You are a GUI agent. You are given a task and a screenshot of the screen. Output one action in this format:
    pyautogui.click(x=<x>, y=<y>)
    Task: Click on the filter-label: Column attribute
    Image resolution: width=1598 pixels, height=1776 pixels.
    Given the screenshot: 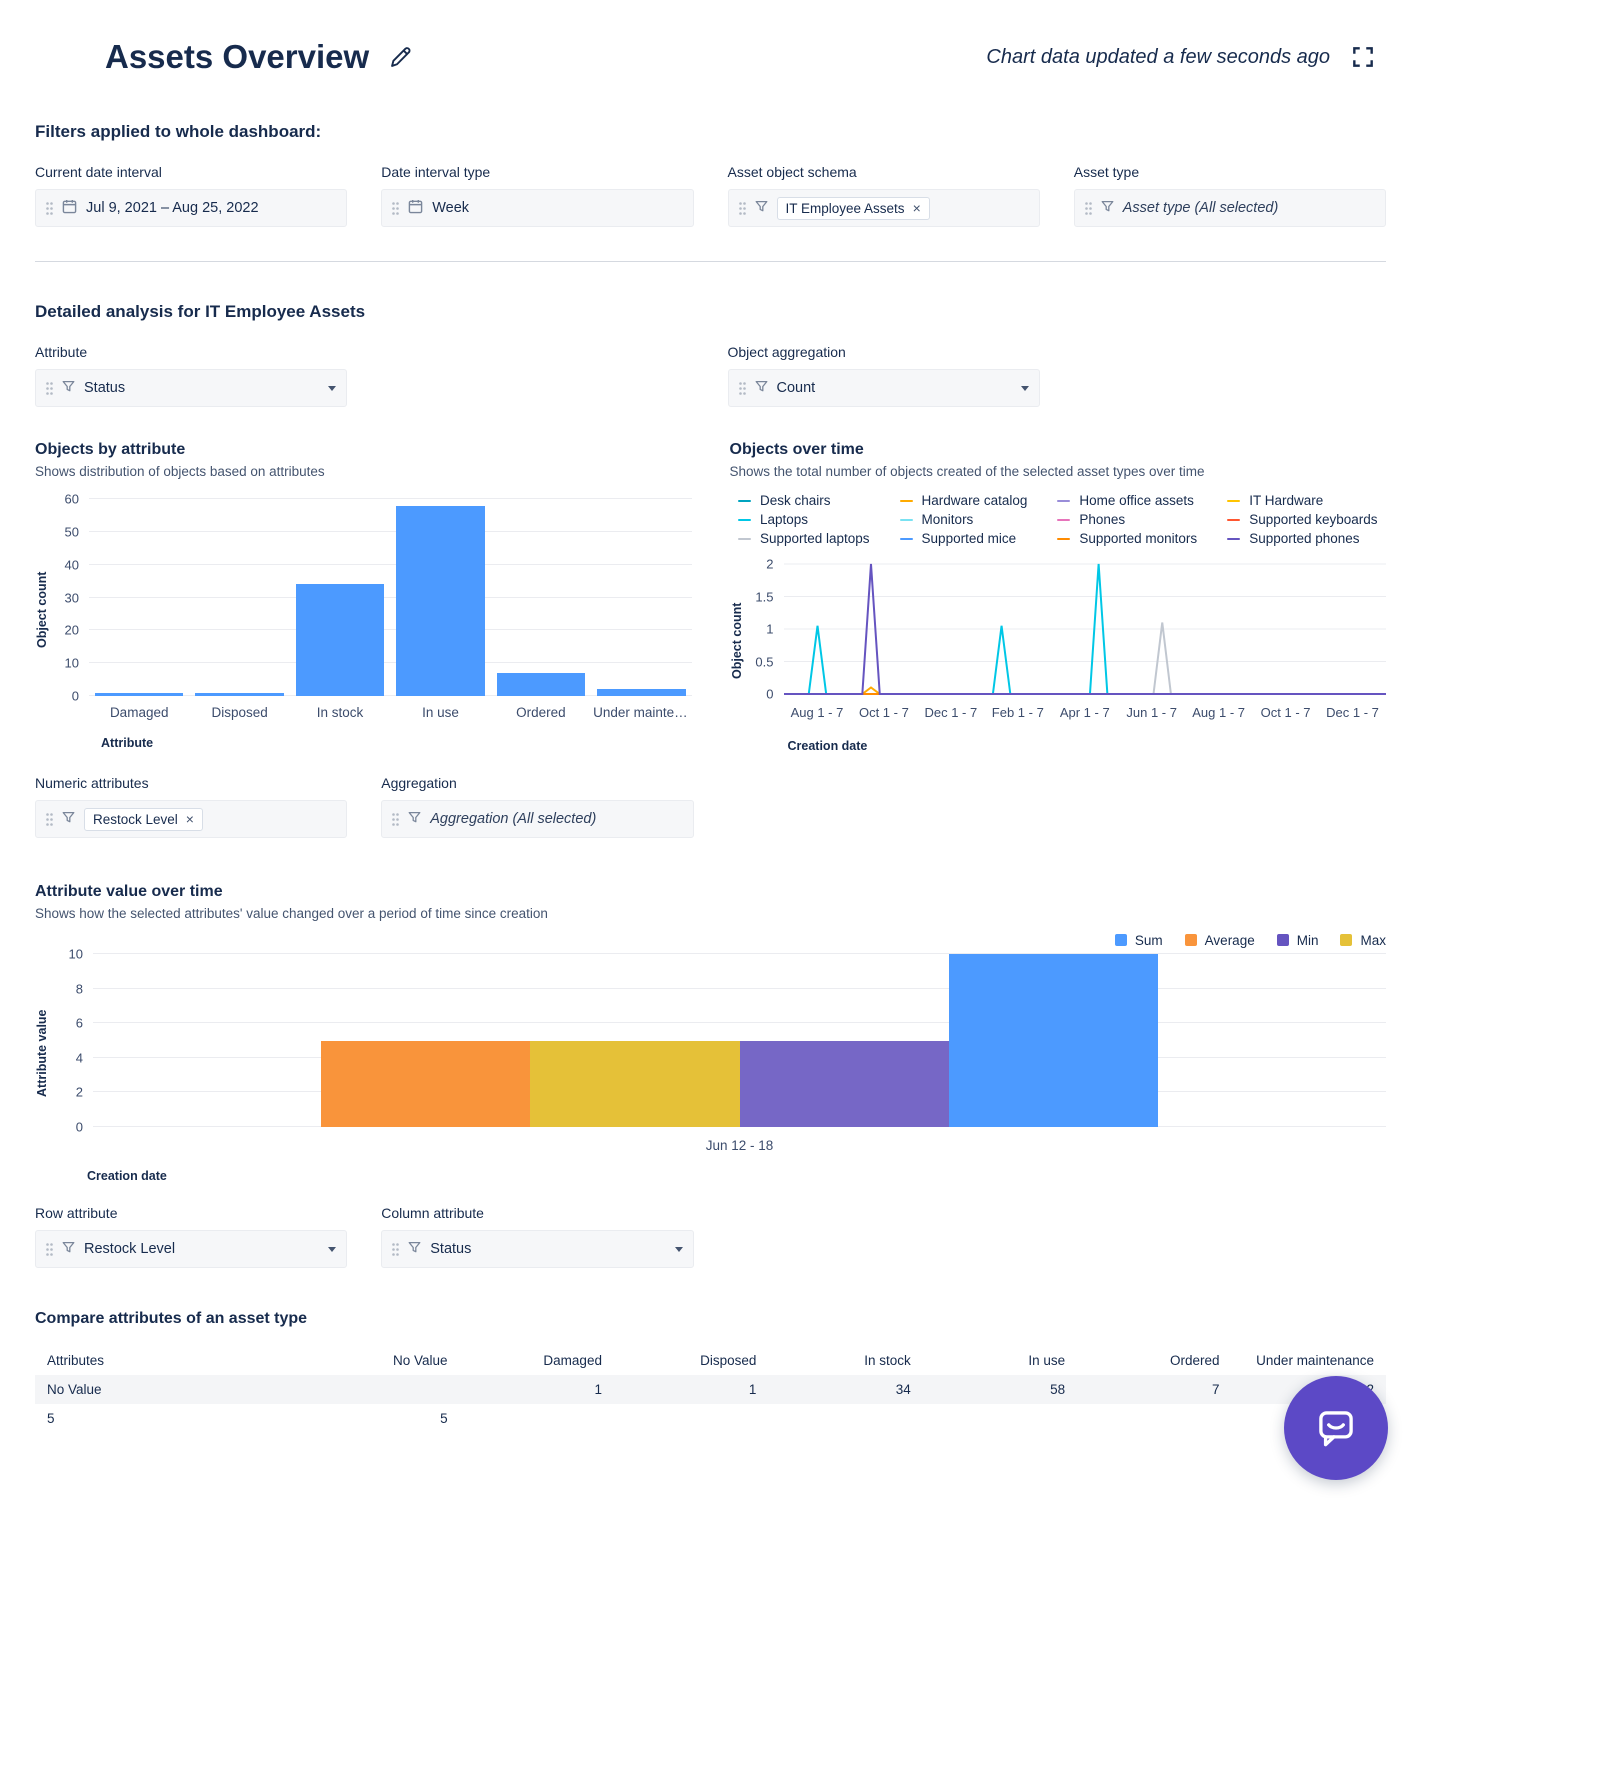 What is the action you would take?
    pyautogui.click(x=432, y=1213)
    